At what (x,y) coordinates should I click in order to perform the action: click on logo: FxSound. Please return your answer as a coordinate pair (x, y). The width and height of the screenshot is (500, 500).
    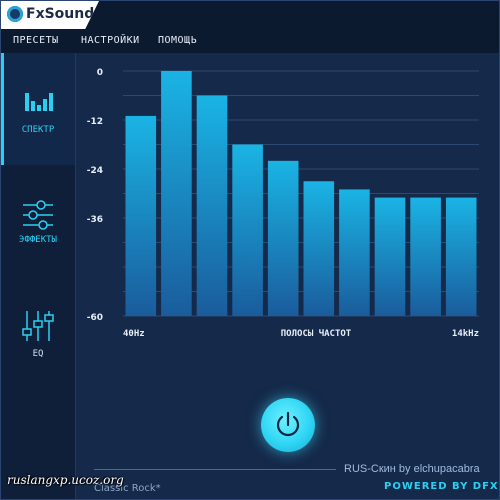
    Looking at the image, I should click on (50, 15).